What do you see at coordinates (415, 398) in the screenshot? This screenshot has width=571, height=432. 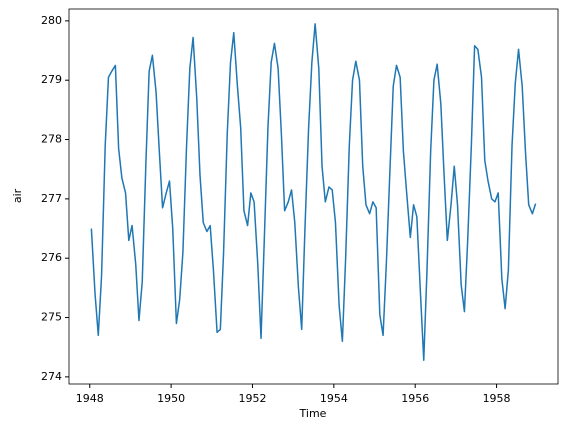 I see `x-tick-label: 1956` at bounding box center [415, 398].